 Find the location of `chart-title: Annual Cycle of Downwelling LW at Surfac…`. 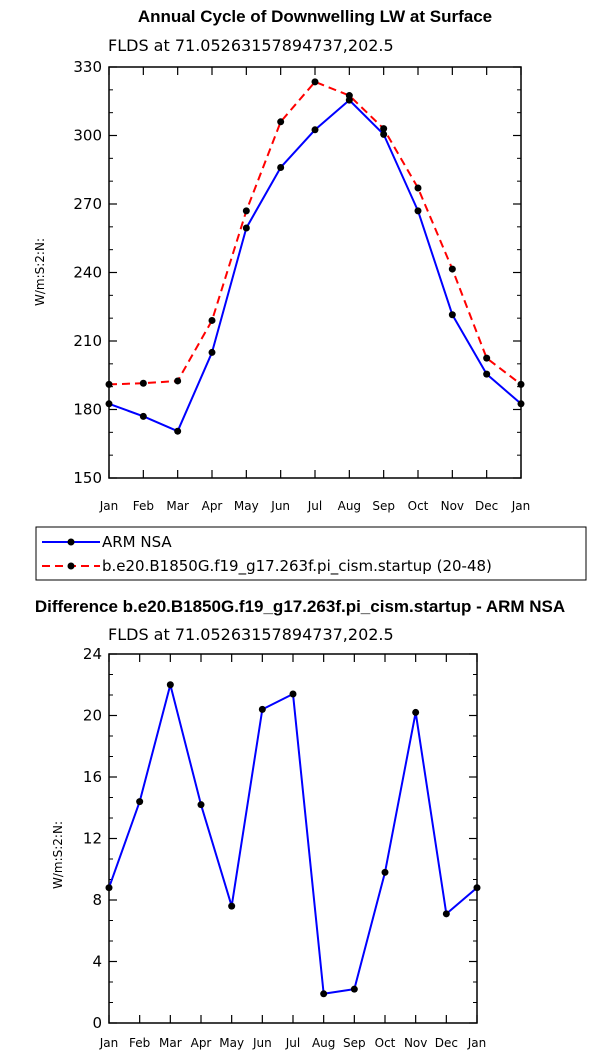

chart-title: Annual Cycle of Downwelling LW at Surfac… is located at coordinates (315, 16).